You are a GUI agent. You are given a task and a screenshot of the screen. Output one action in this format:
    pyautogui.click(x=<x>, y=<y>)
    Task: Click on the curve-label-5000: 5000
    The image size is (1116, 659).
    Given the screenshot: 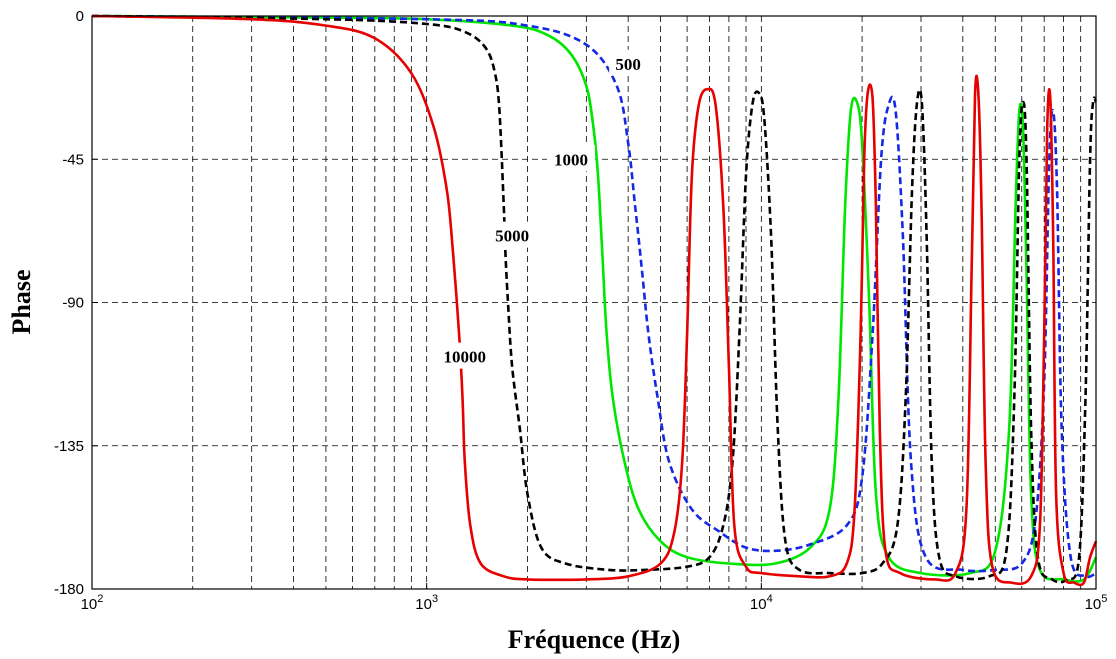 What is the action you would take?
    pyautogui.click(x=512, y=236)
    